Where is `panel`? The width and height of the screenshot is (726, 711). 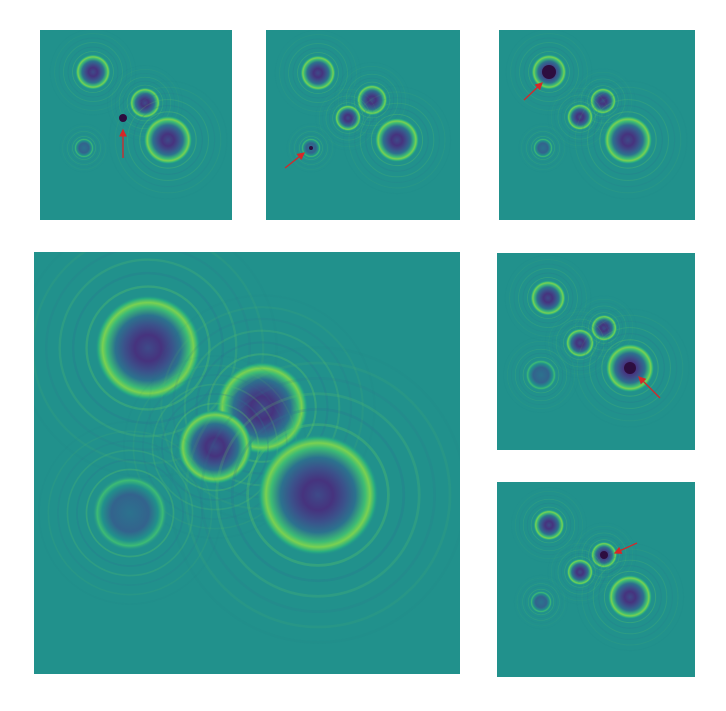
panel is located at coordinates (596, 579).